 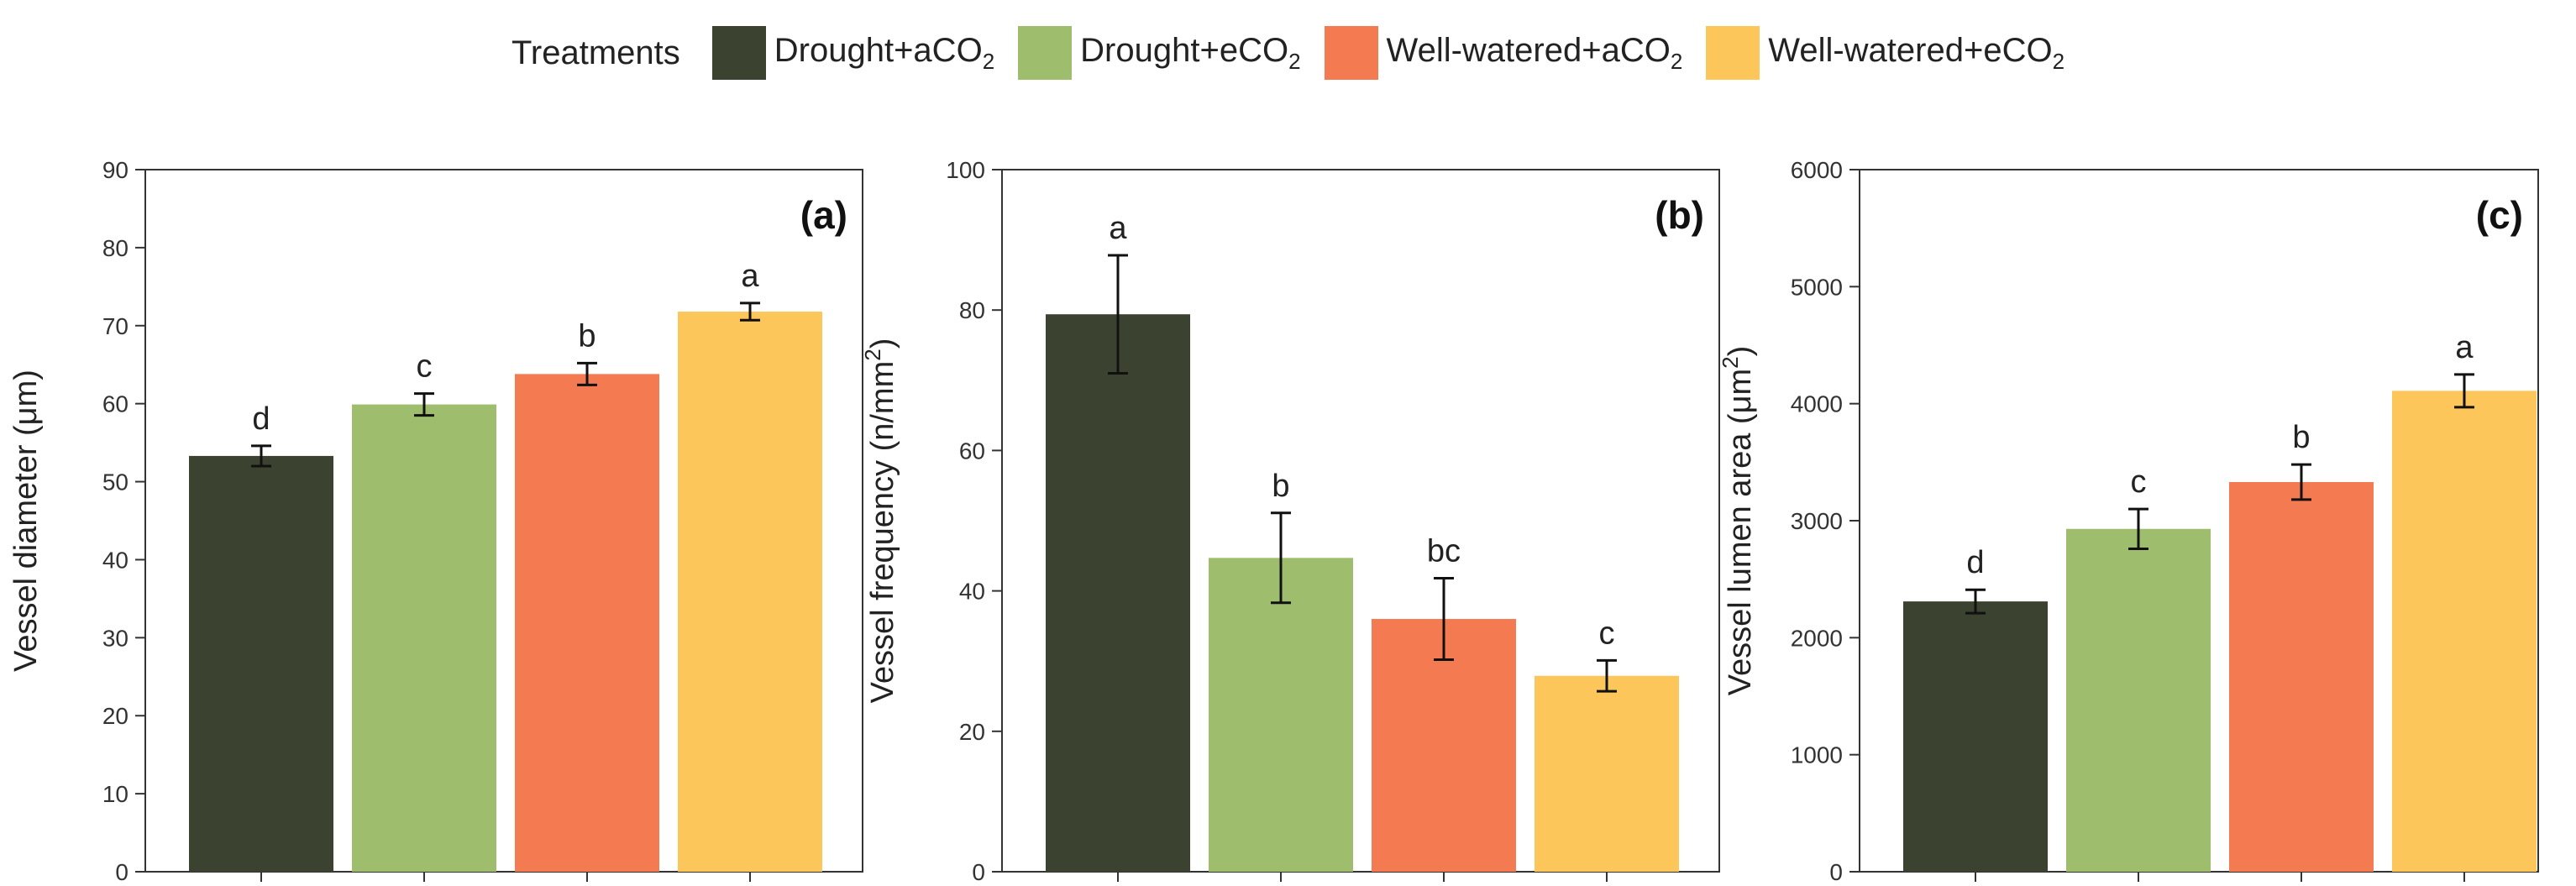 I want to click on y-axis-label: Vessel diameter (μm), so click(x=26, y=521).